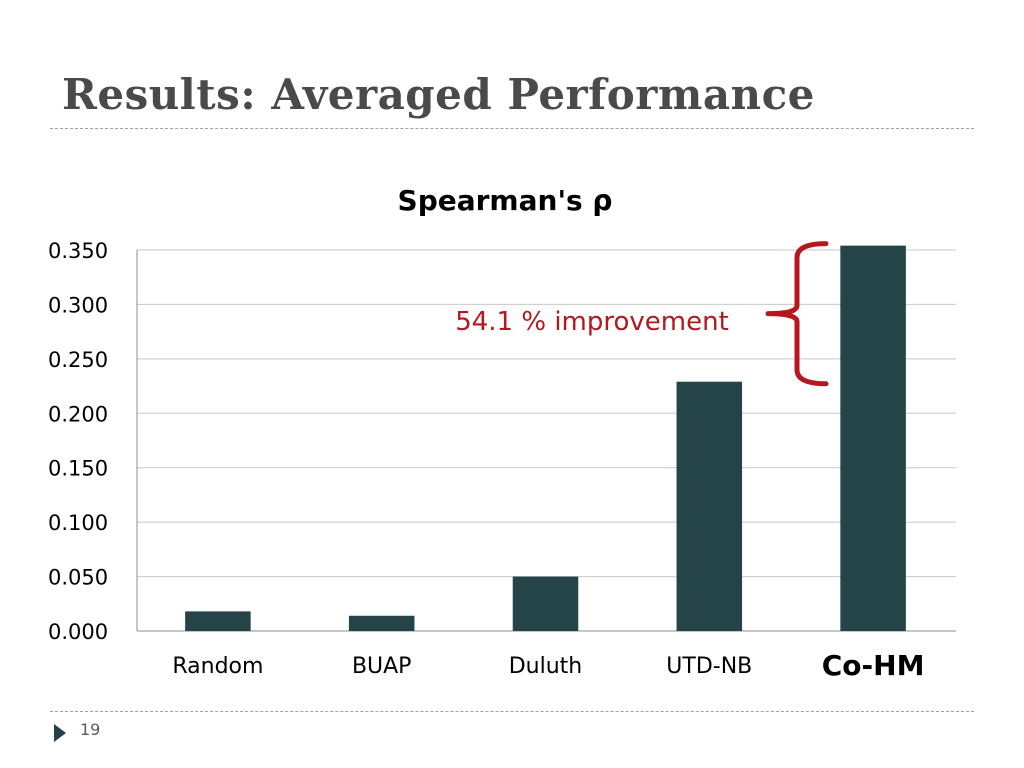 The width and height of the screenshot is (1024, 768). What do you see at coordinates (78, 305) in the screenshot?
I see `y-tick-label: 0.300` at bounding box center [78, 305].